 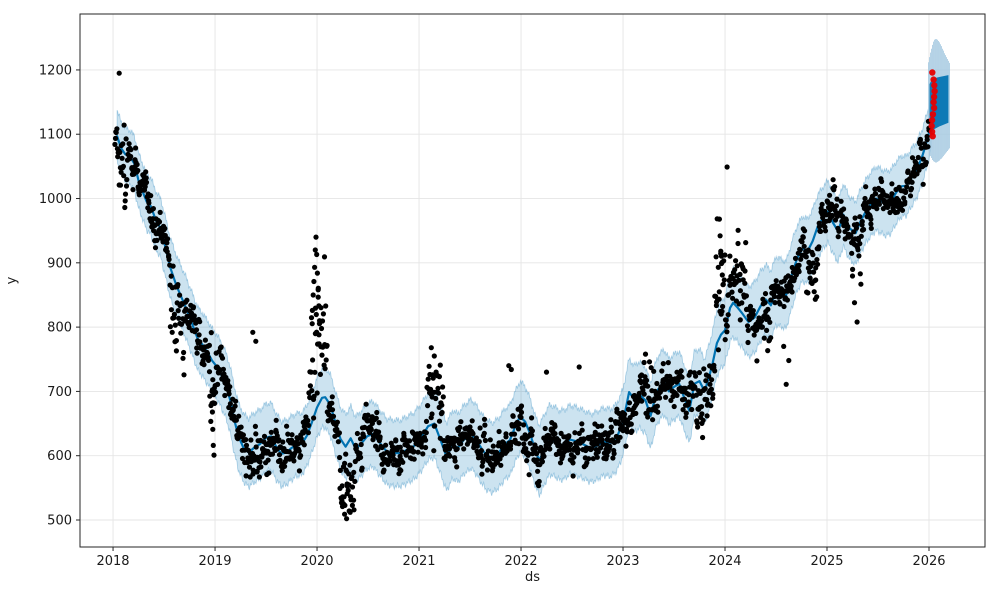 I want to click on y-tick-label: 1200, so click(x=55, y=70).